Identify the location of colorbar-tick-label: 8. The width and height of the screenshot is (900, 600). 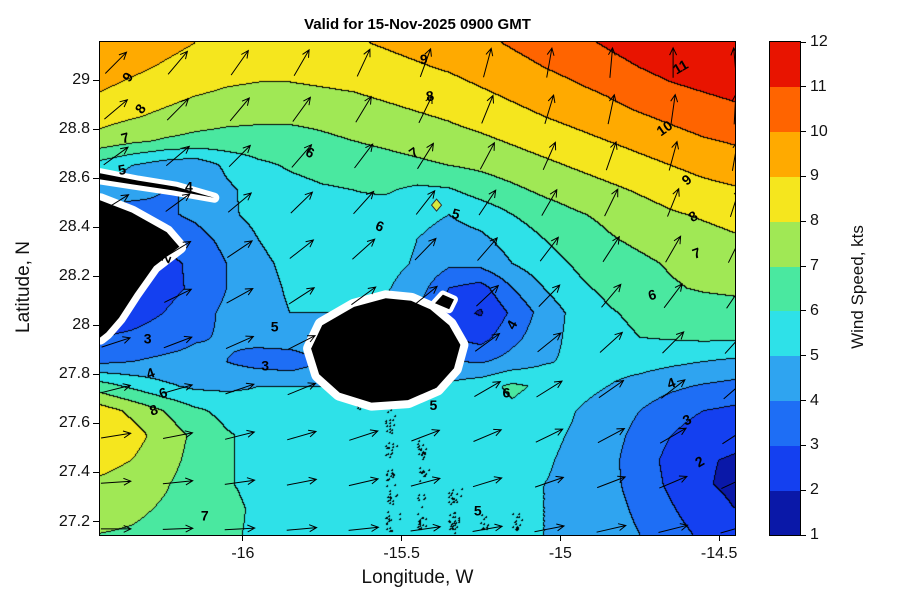
(814, 221).